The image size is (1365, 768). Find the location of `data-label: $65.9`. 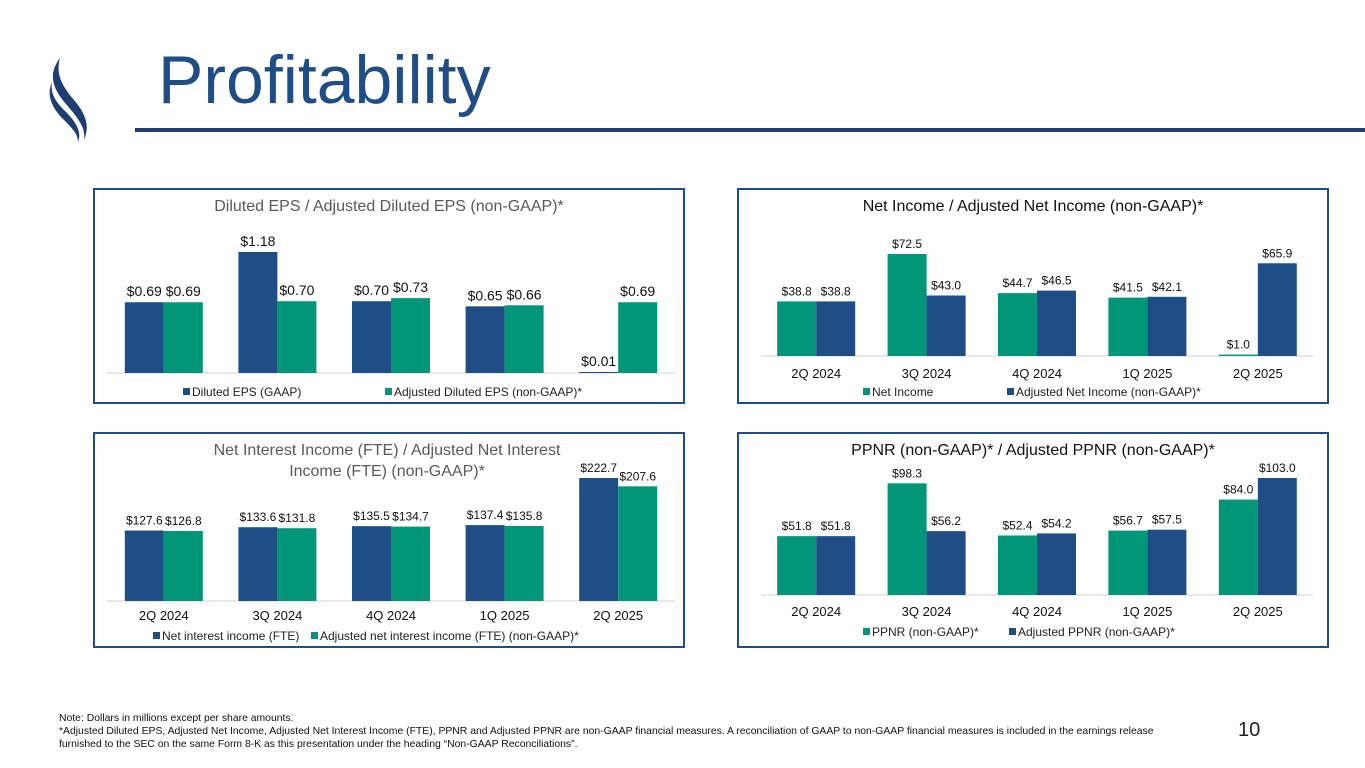

data-label: $65.9 is located at coordinates (1277, 253).